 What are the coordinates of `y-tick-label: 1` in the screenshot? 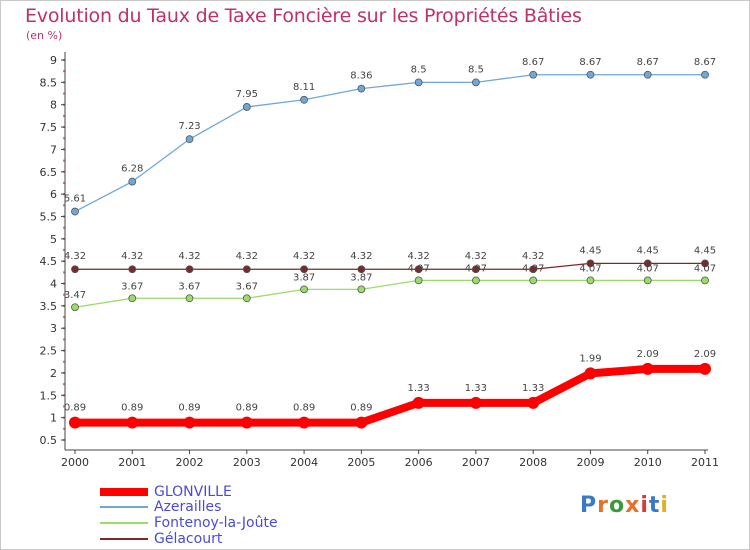 It's located at (53, 418).